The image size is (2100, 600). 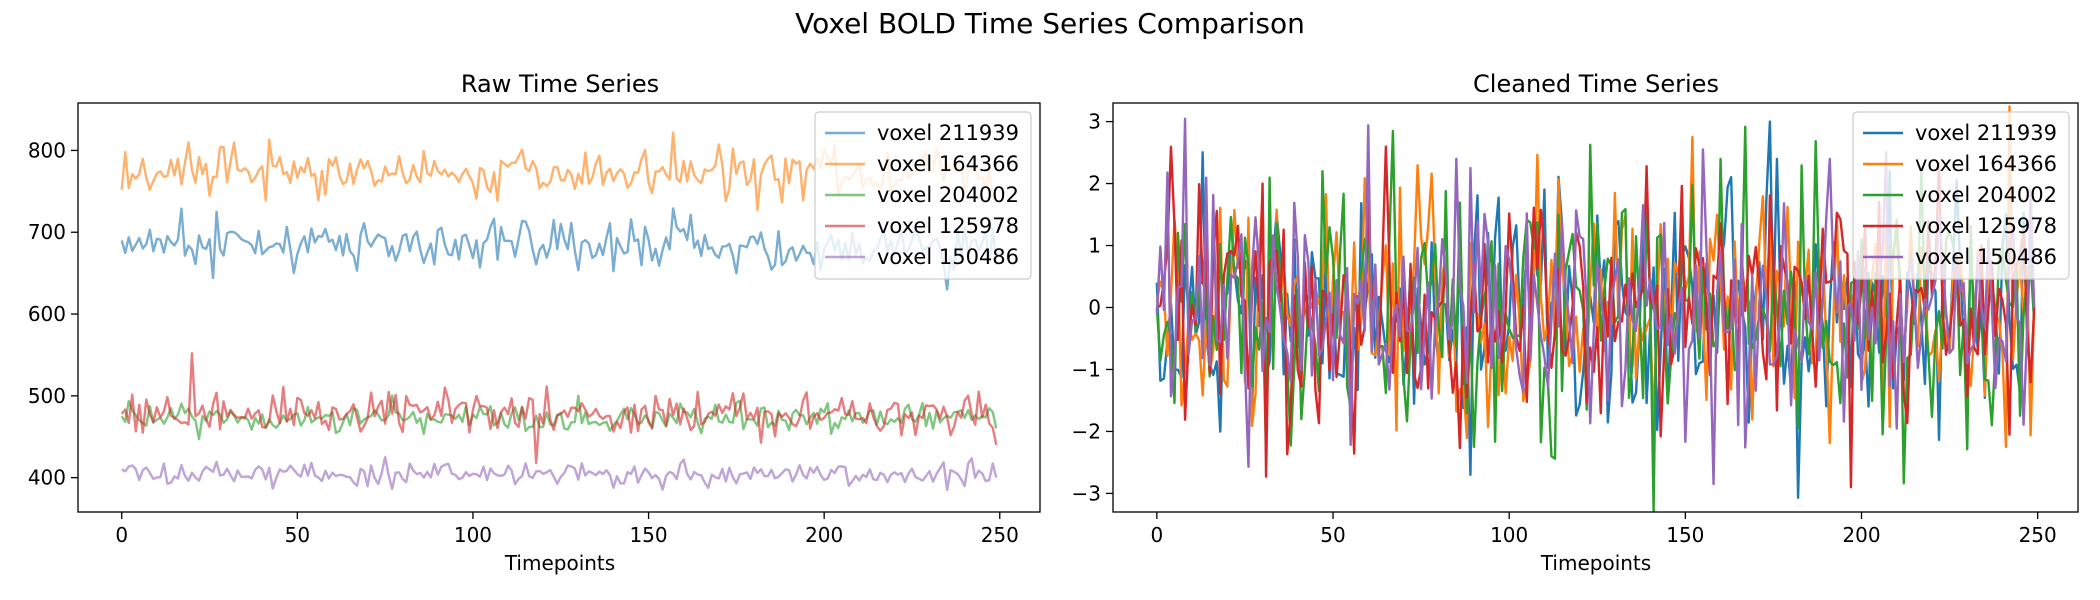 I want to click on x-tick-label-cleaned: 200, so click(x=1861, y=535).